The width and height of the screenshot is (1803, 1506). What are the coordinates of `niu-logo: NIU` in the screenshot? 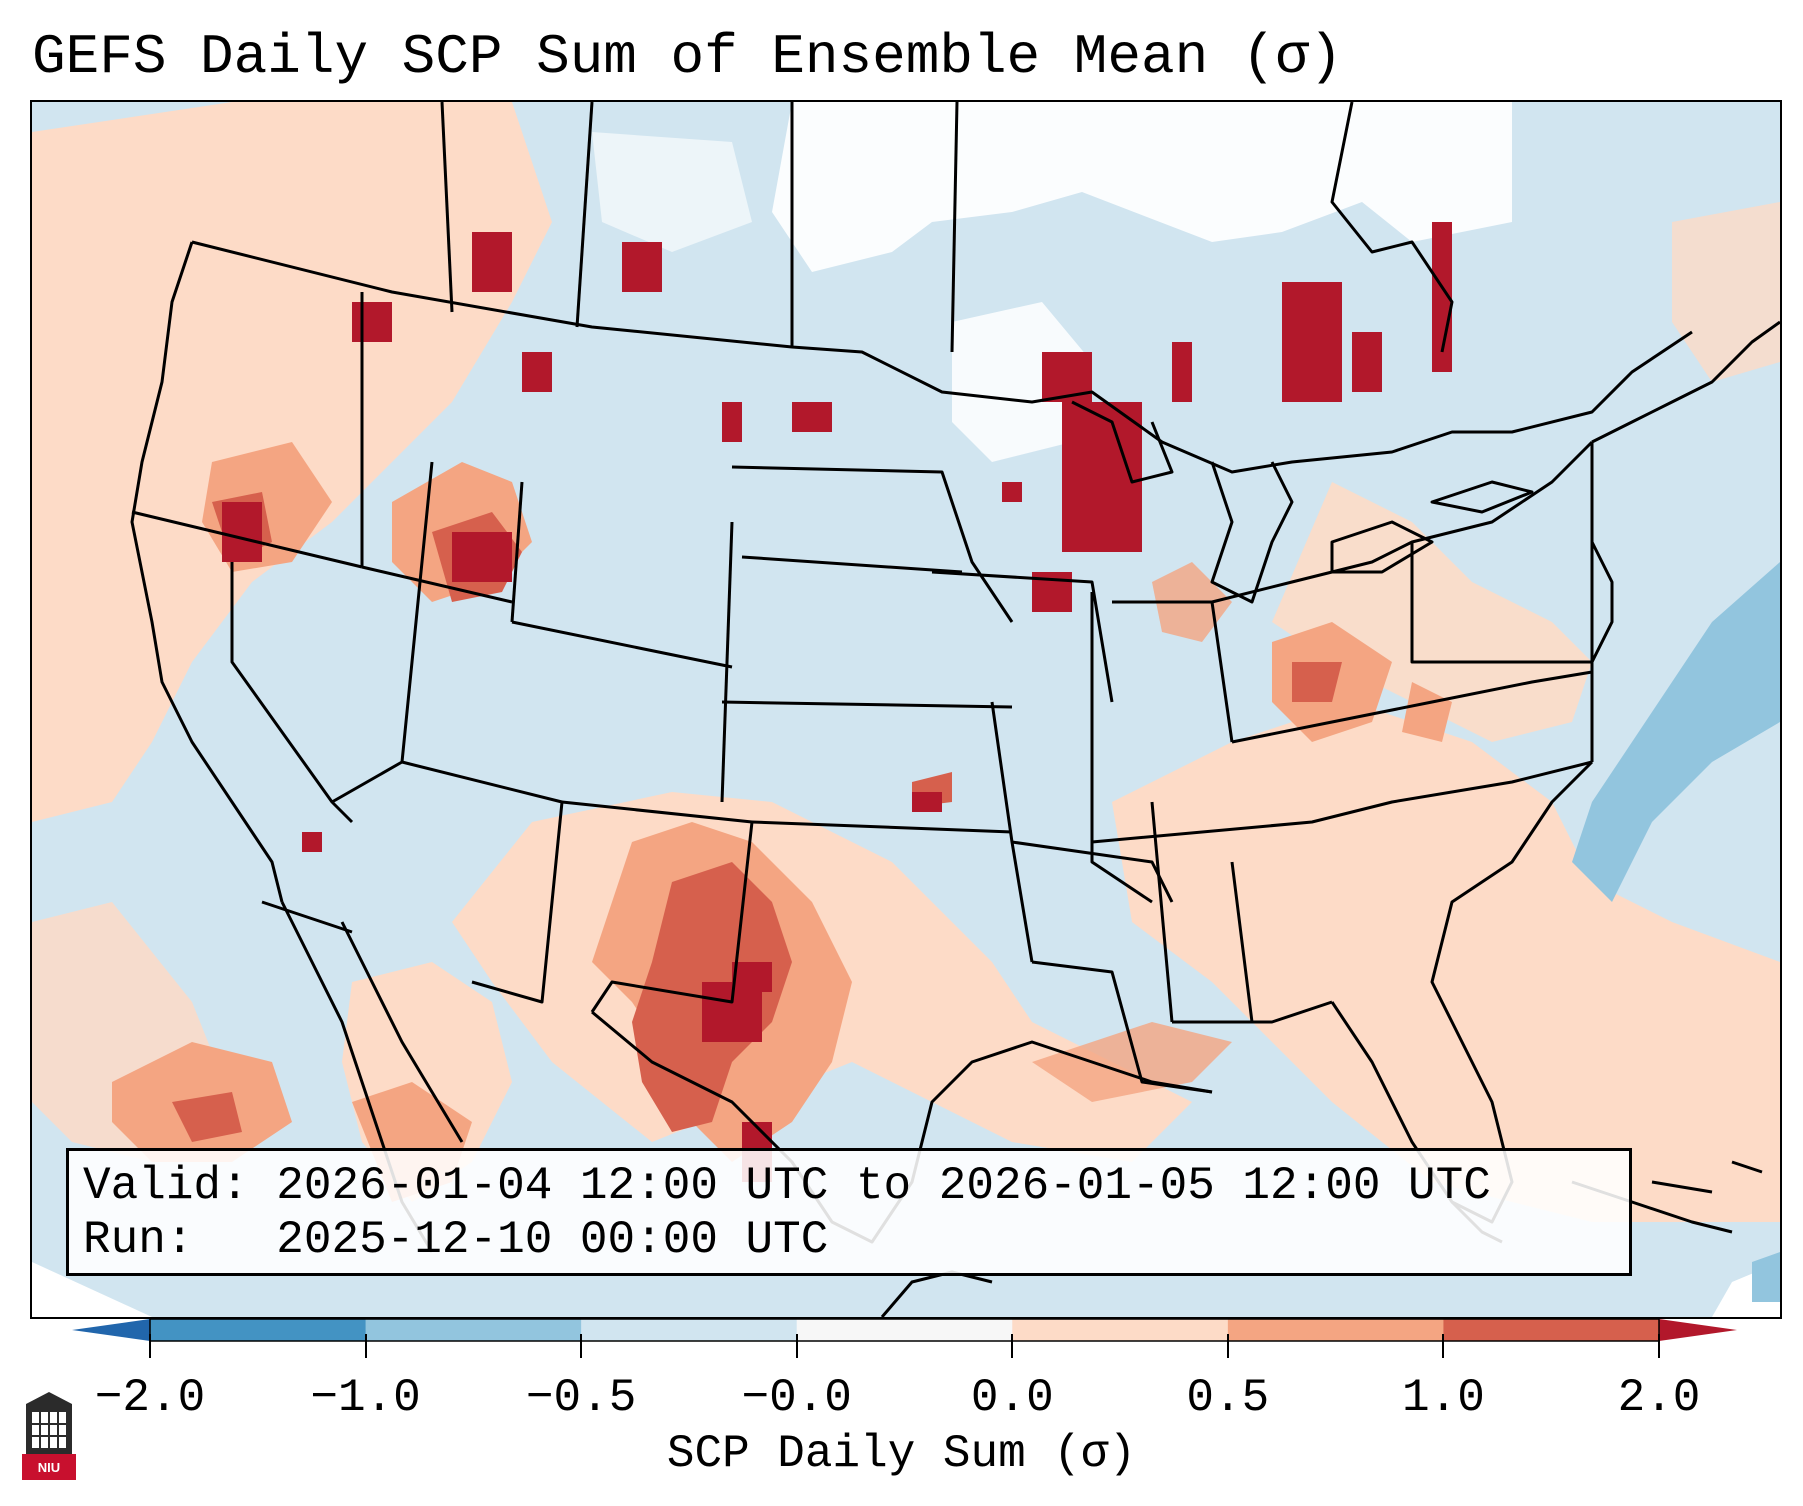 It's located at (49, 1436).